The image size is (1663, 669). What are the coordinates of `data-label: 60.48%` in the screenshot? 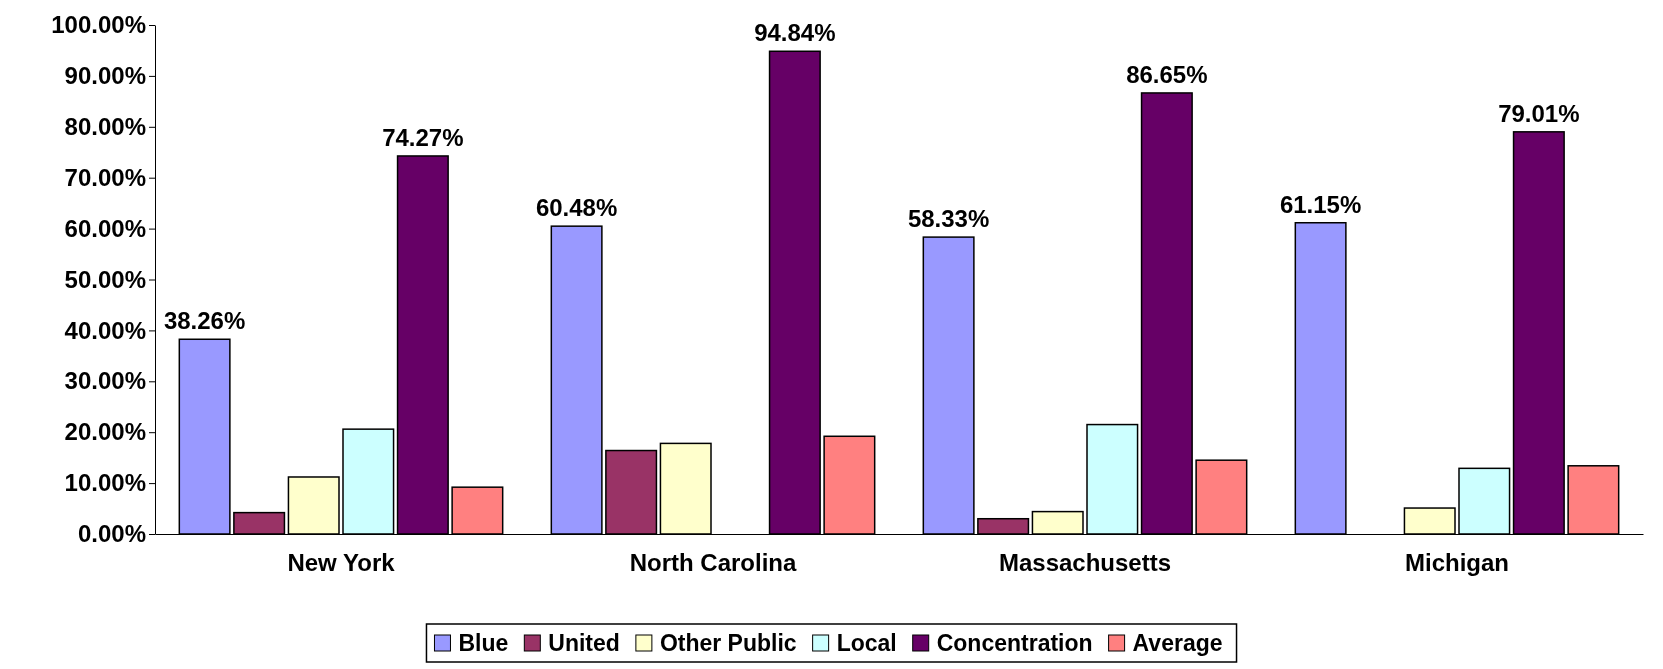 It's located at (576, 208).